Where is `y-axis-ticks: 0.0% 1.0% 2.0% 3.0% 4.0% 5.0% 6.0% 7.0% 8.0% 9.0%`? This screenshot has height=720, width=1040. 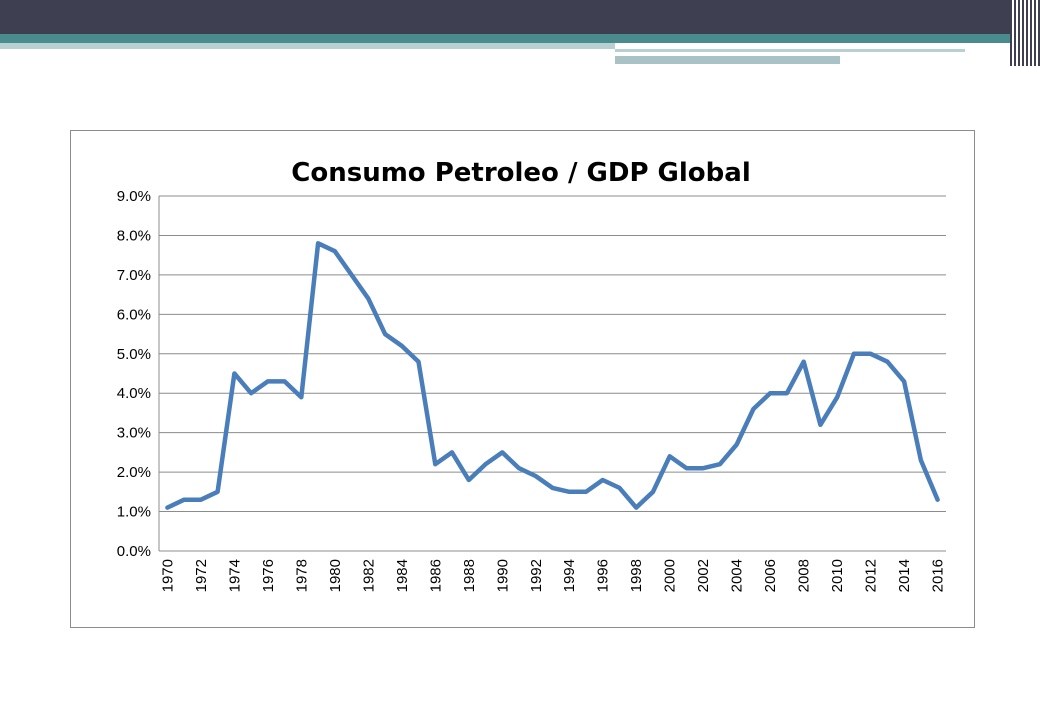 y-axis-ticks: 0.0% 1.0% 2.0% 3.0% 4.0% 5.0% 6.0% 7.0% 8.0% 9.0% is located at coordinates (134, 374).